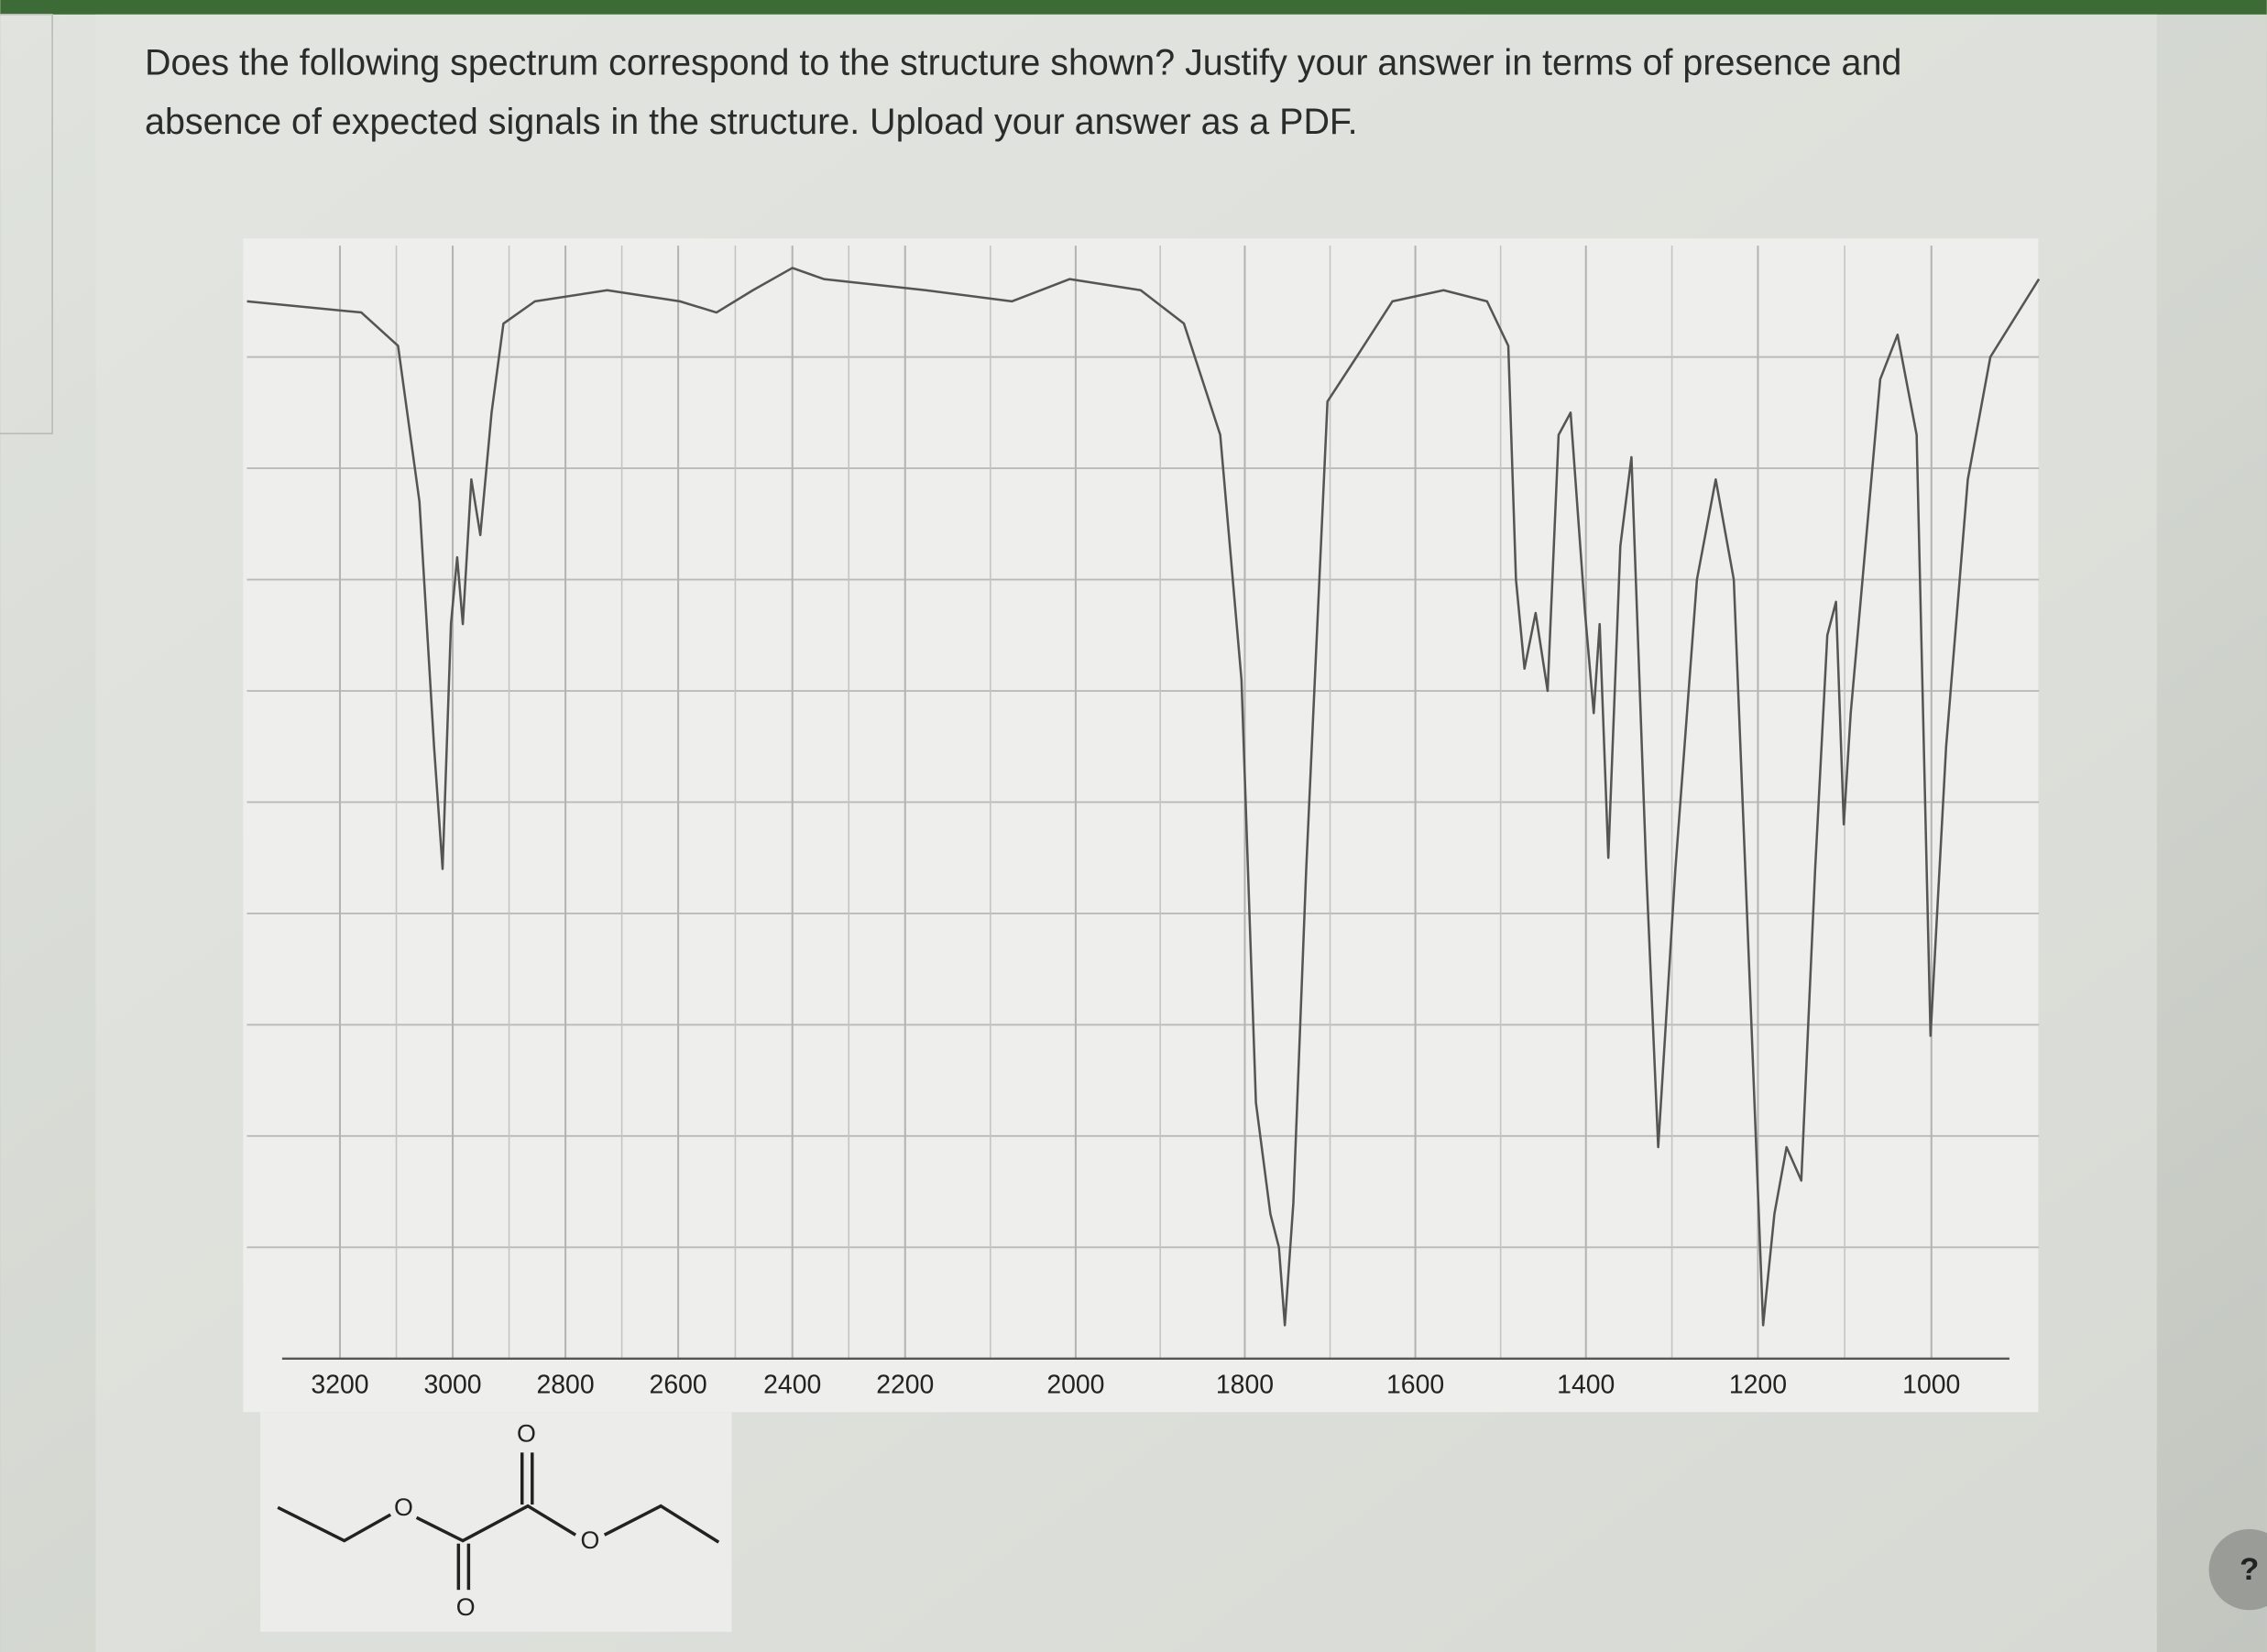 This screenshot has height=1652, width=2267. I want to click on structure-bonds, so click(498, 1521).